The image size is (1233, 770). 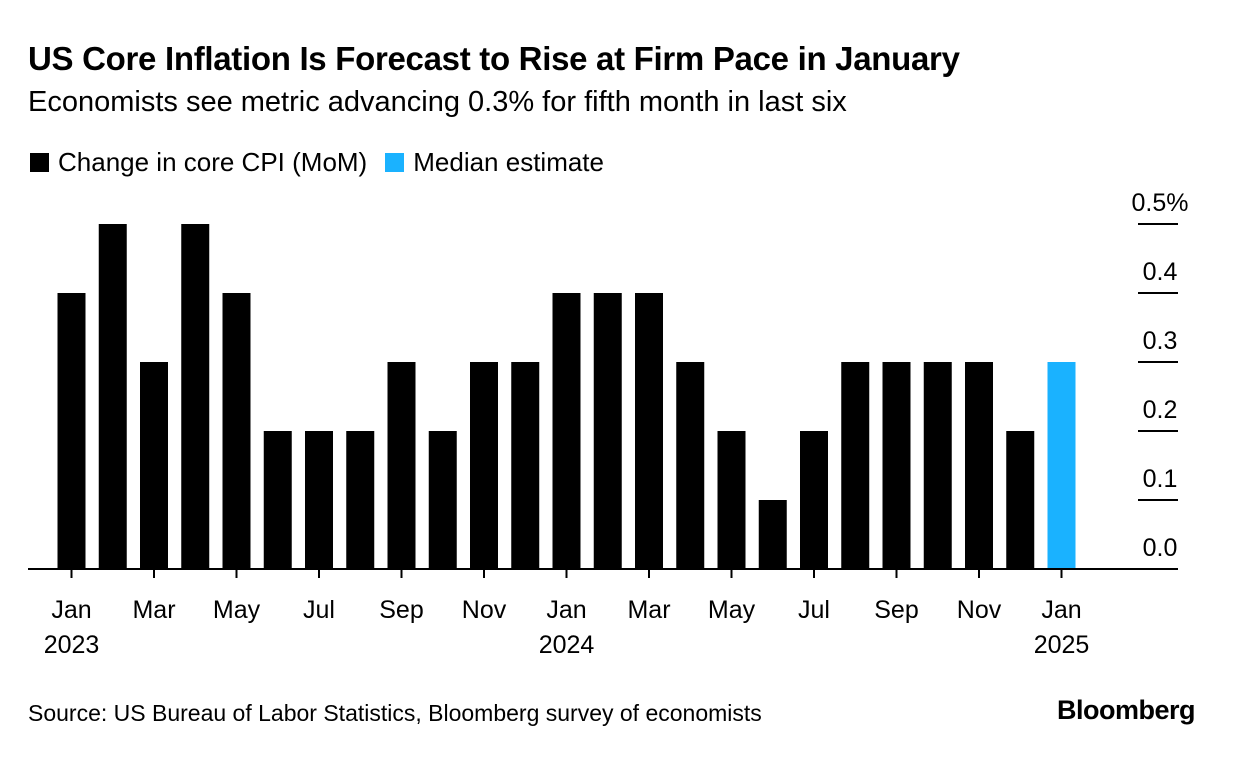 I want to click on y-tick-label: 0.3, so click(x=1160, y=341).